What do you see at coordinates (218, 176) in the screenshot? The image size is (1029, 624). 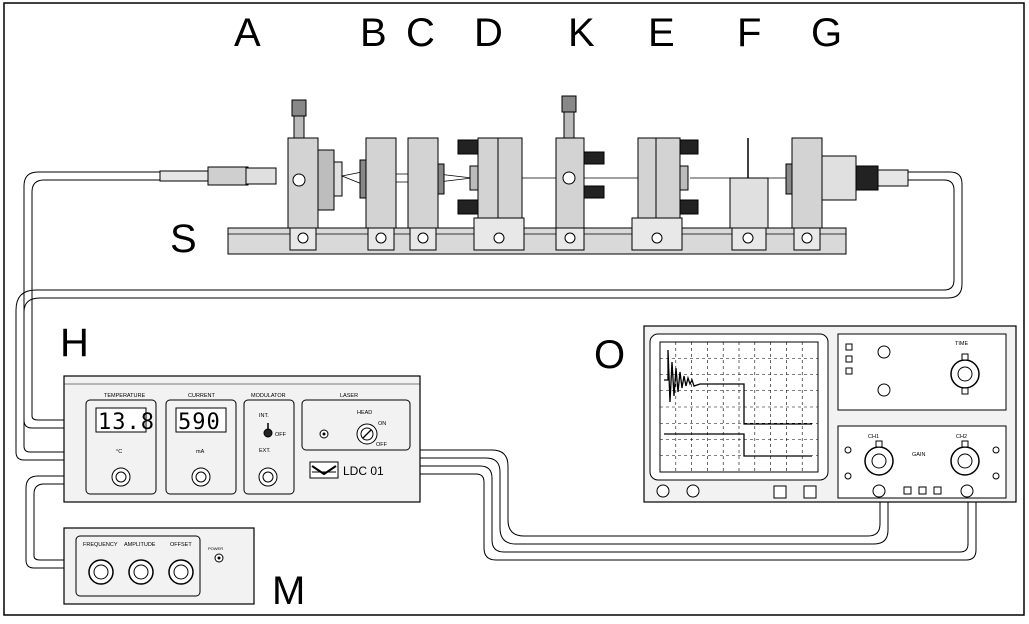 I see `fiber-connector-left` at bounding box center [218, 176].